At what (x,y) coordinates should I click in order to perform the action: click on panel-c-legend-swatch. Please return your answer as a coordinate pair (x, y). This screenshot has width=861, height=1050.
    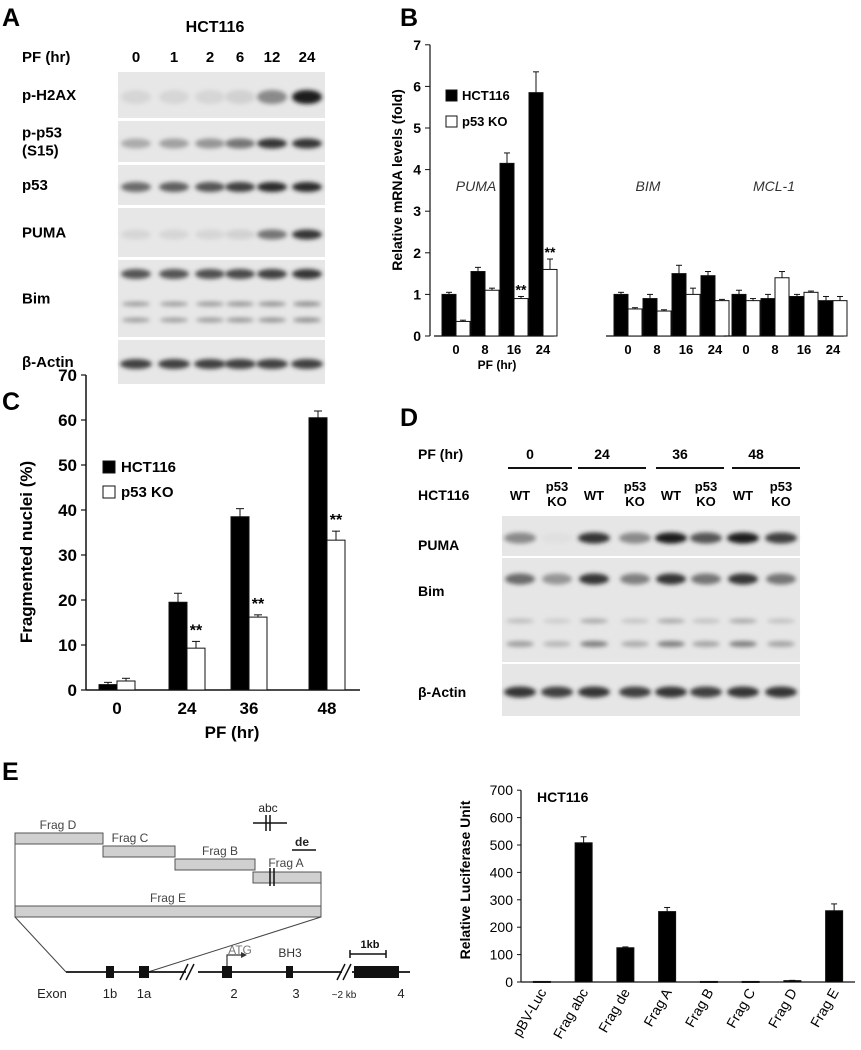
    Looking at the image, I should click on (109, 492).